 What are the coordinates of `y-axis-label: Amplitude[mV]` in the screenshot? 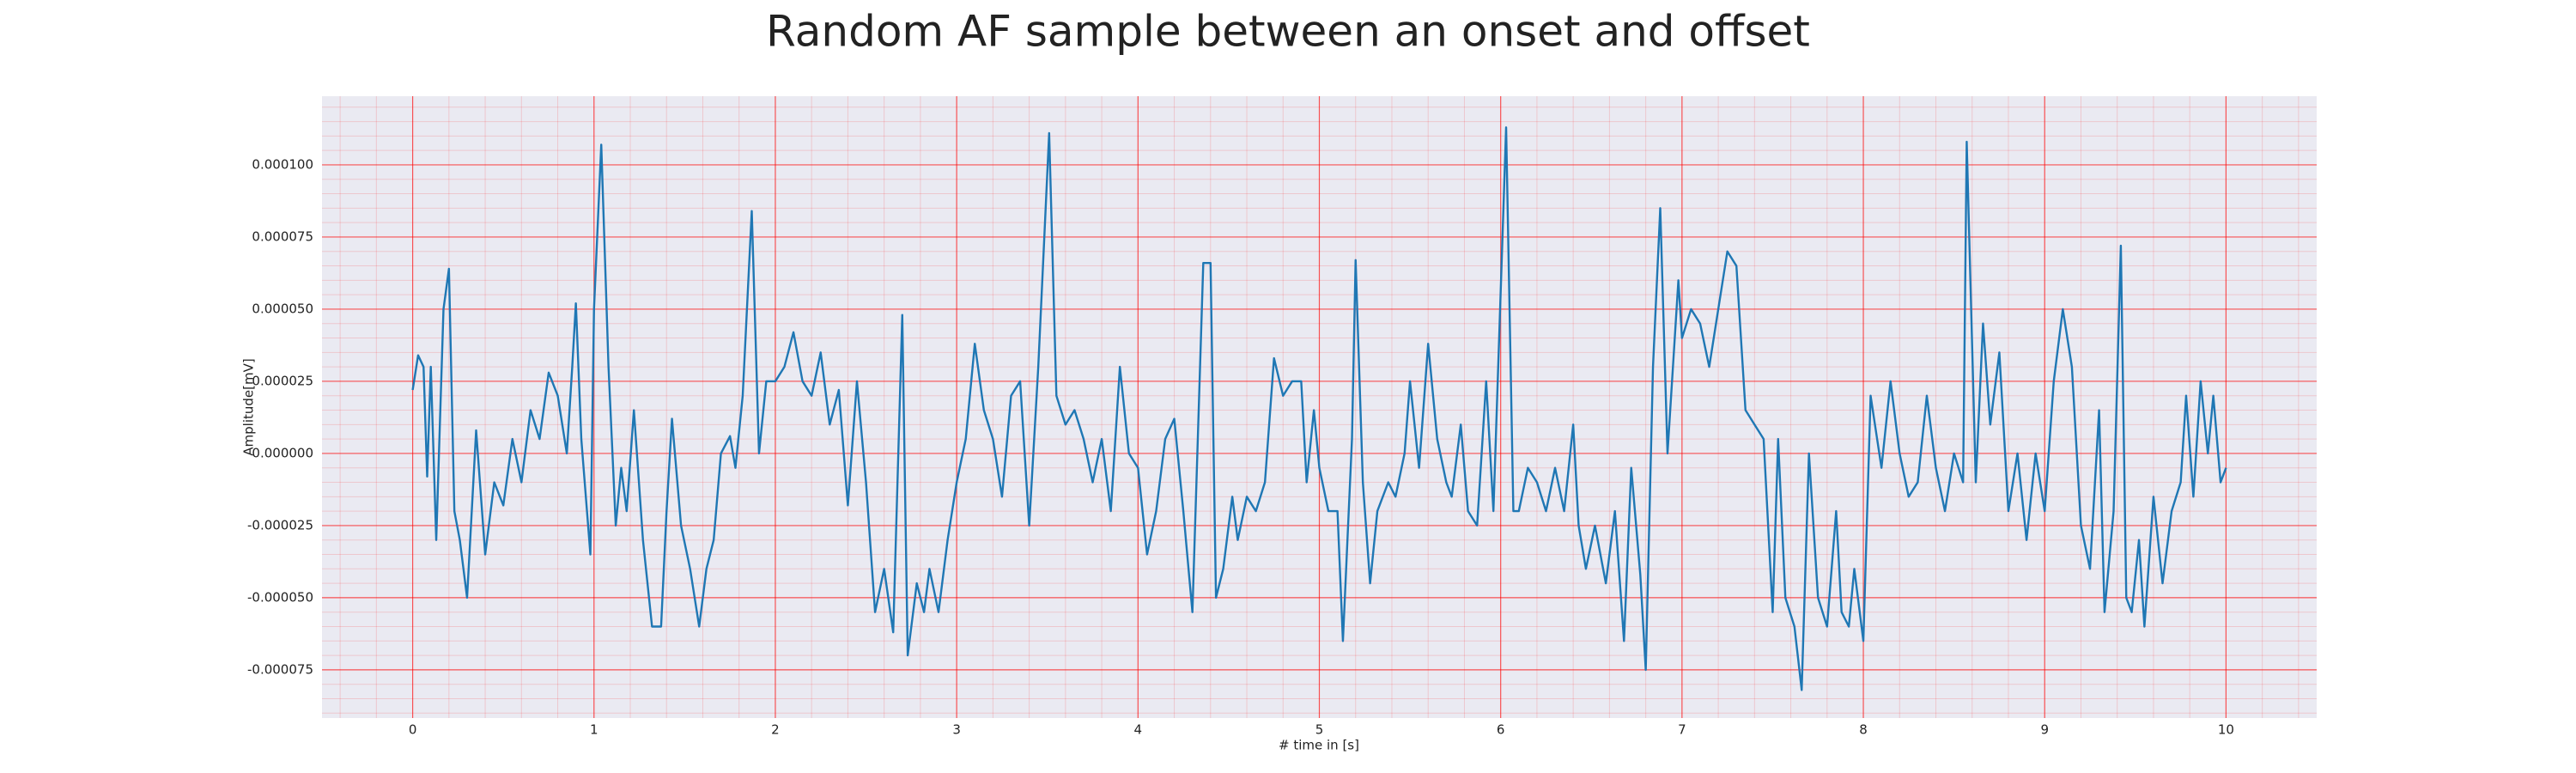 It's located at (249, 406).